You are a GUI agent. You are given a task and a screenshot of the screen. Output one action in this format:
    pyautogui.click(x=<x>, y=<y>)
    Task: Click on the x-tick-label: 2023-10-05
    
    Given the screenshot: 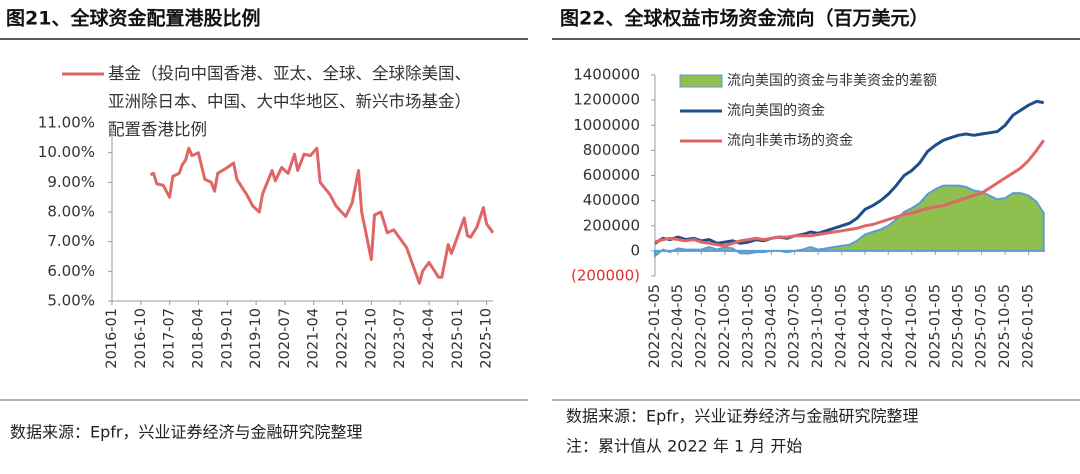 What is the action you would take?
    pyautogui.click(x=818, y=326)
    